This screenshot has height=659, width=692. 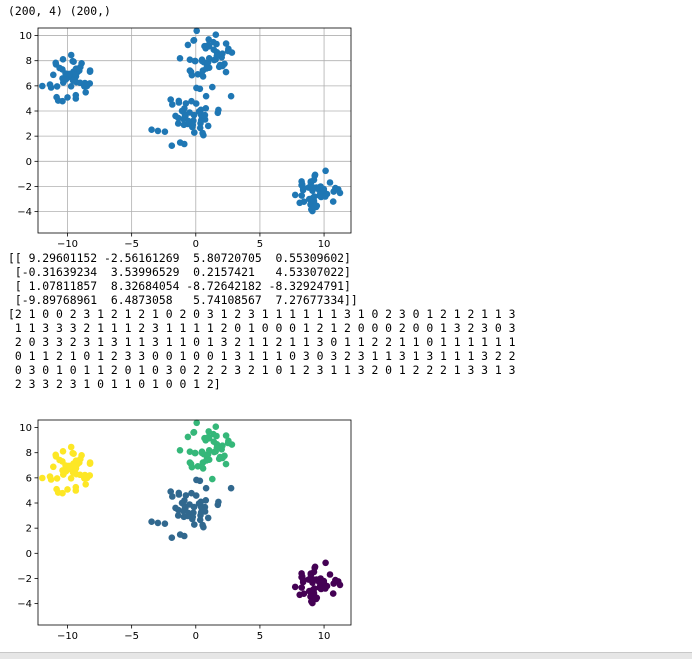 I want to click on y-tick-label: 8, so click(x=29, y=453).